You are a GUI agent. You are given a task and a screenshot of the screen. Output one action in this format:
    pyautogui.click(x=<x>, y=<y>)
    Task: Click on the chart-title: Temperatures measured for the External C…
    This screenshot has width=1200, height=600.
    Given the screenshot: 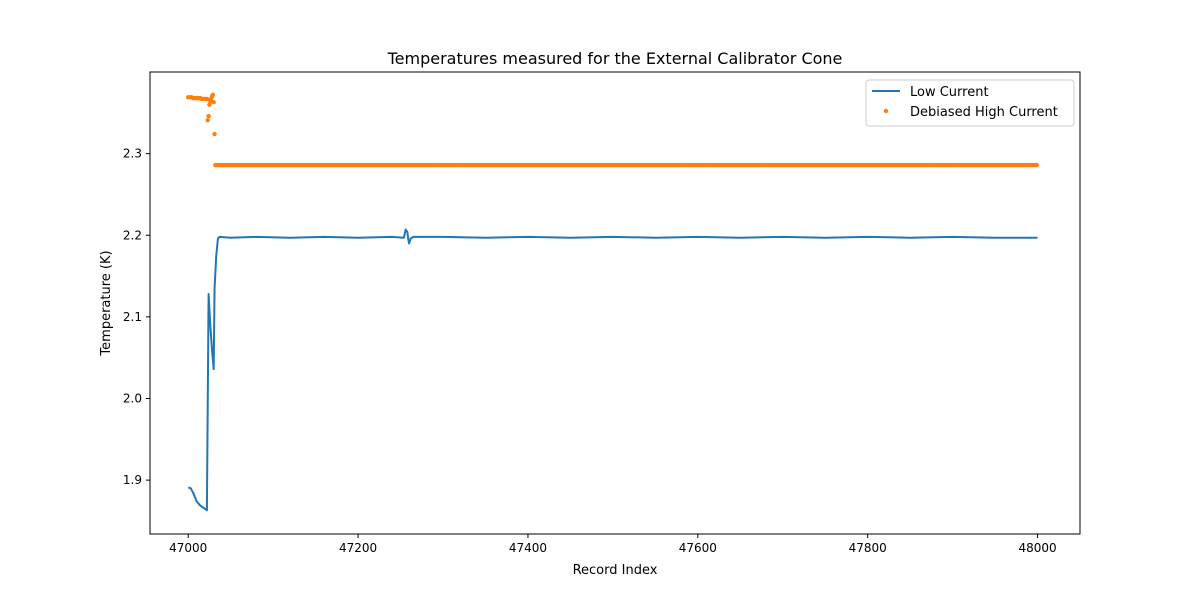 What is the action you would take?
    pyautogui.click(x=615, y=58)
    